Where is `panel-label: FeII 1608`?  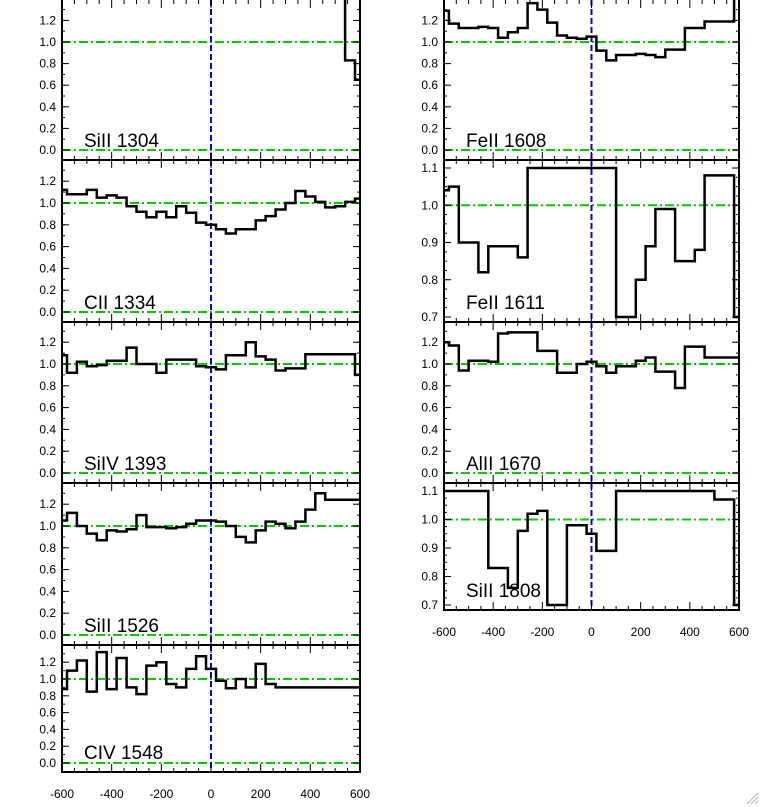 panel-label: FeII 1608 is located at coordinates (506, 141).